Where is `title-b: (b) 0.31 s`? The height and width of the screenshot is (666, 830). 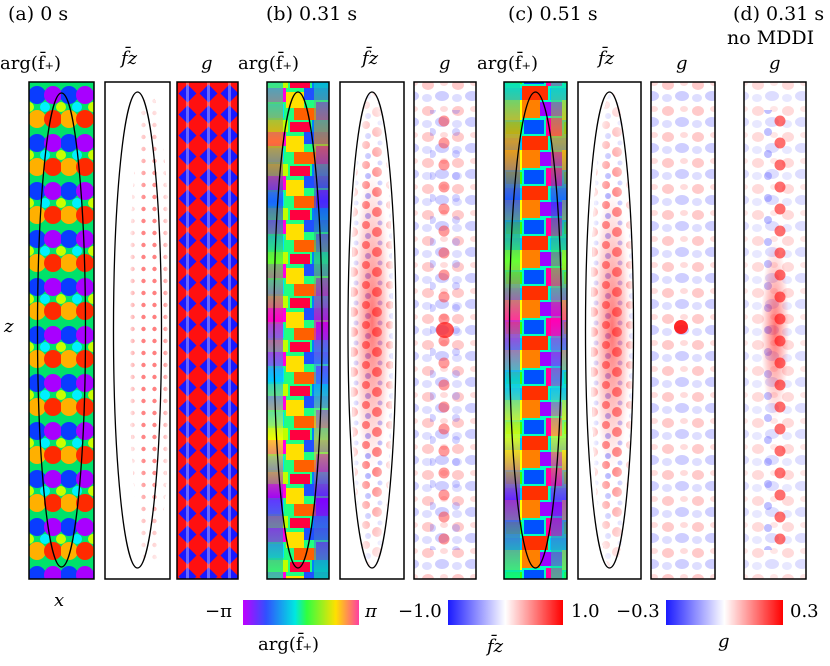
title-b: (b) 0.31 s is located at coordinates (312, 14).